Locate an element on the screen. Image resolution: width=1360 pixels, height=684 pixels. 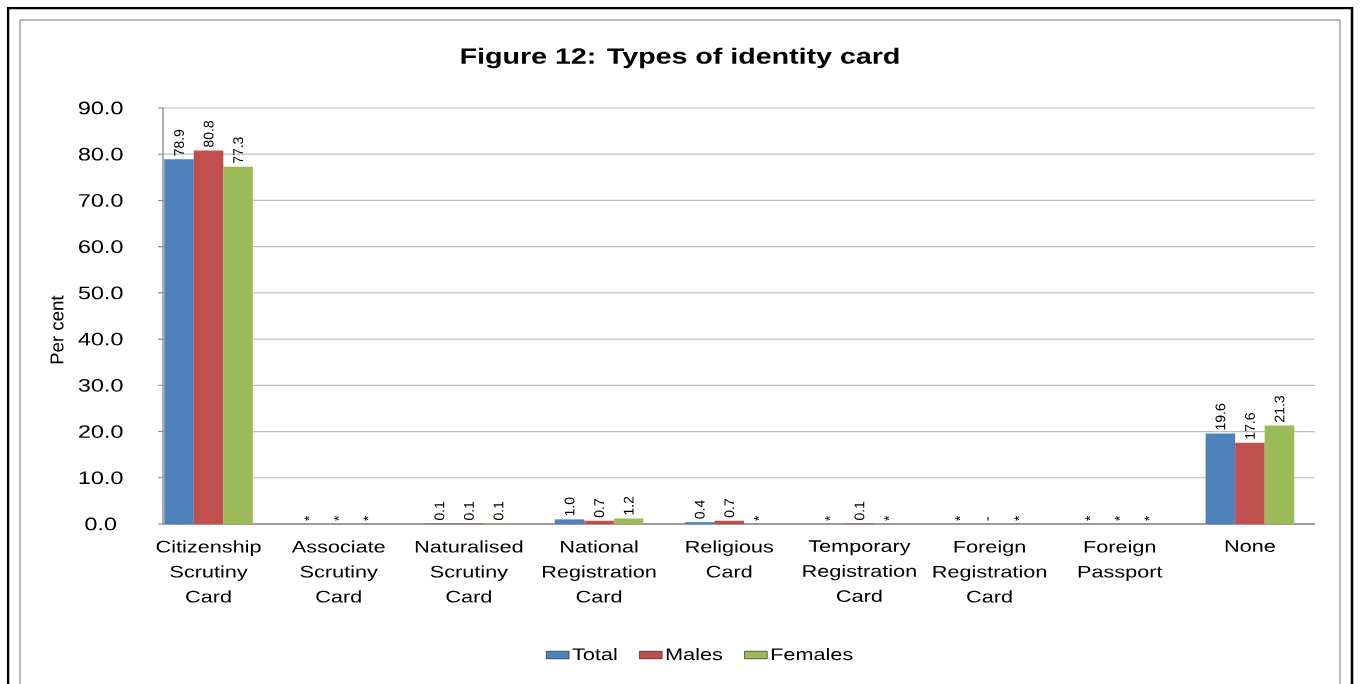
data-label: 80.8 is located at coordinates (208, 133).